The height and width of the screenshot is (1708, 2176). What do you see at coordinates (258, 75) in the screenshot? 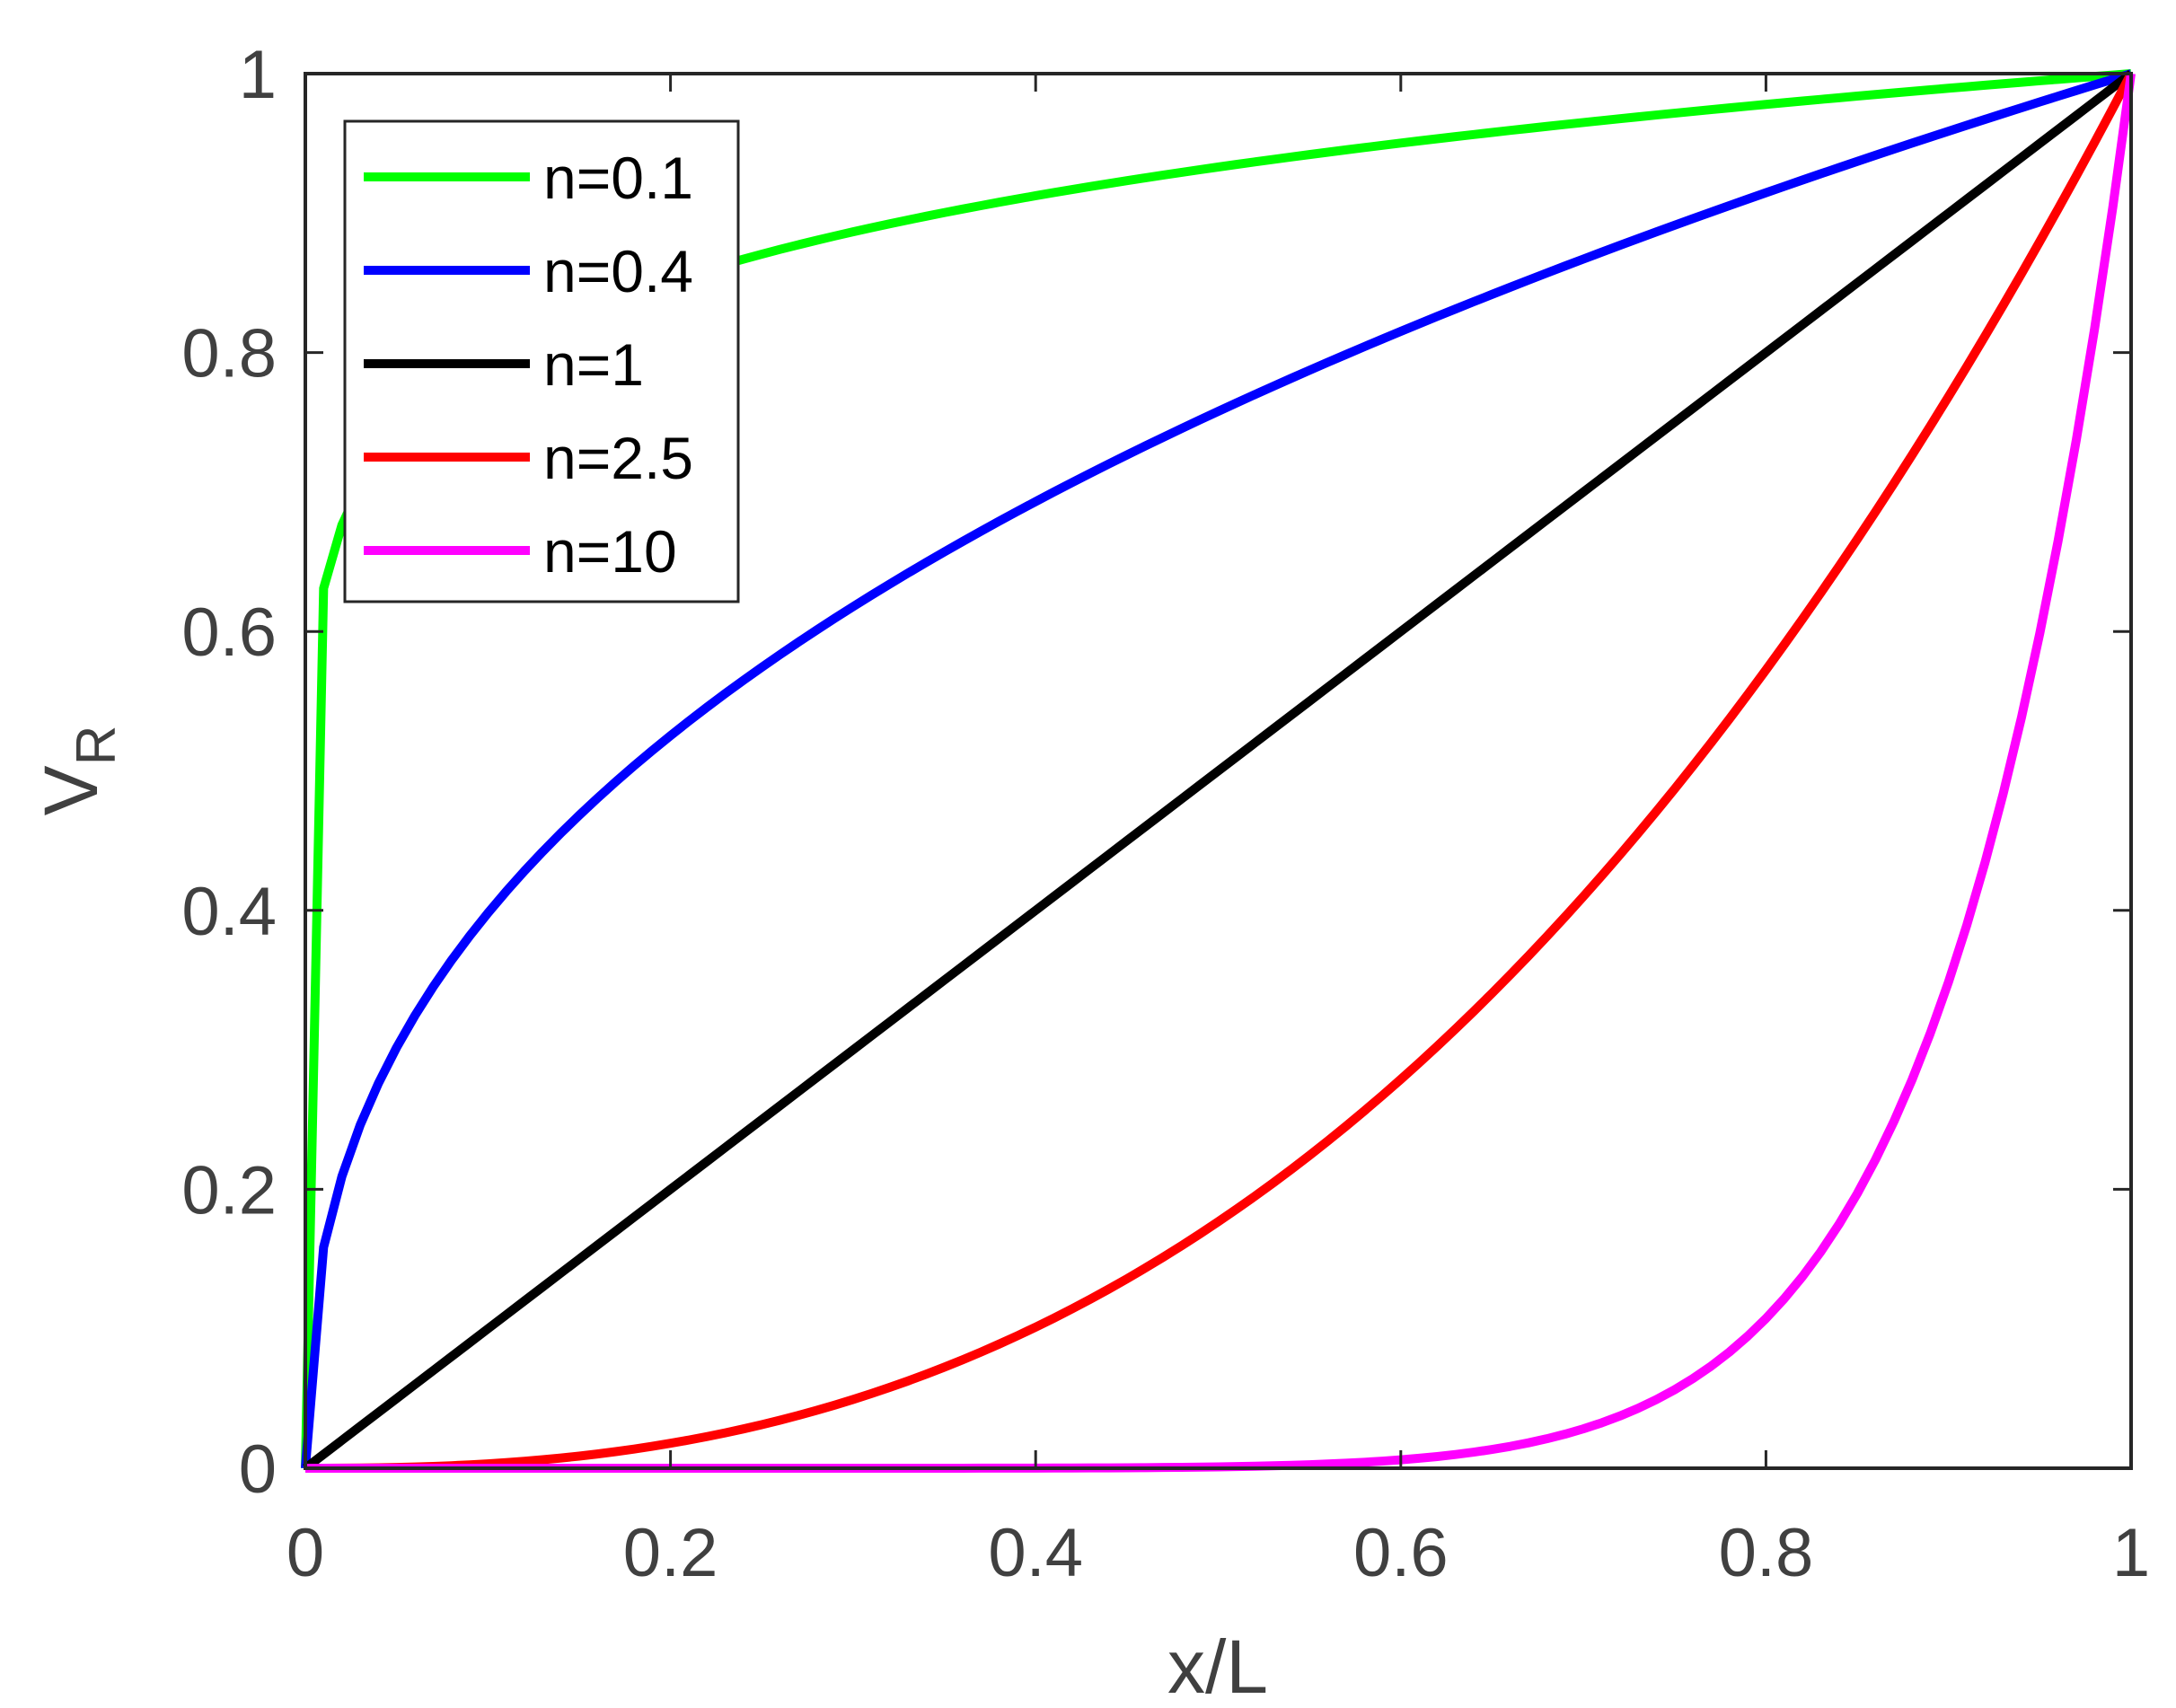
I see `y-tick-label-5: 1` at bounding box center [258, 75].